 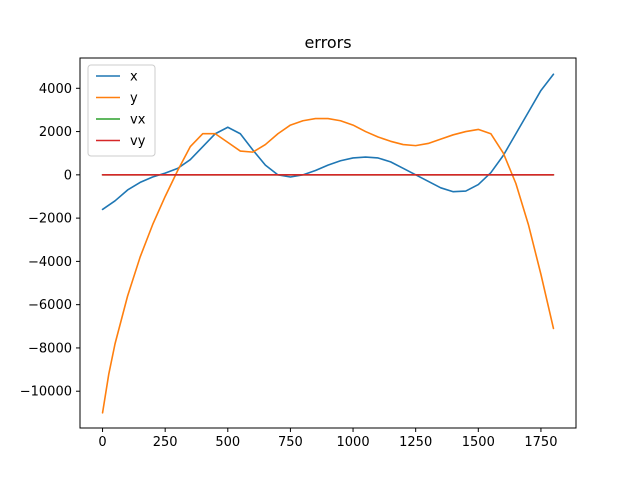 What do you see at coordinates (50, 348) in the screenshot?
I see `y-tick-label: −8000` at bounding box center [50, 348].